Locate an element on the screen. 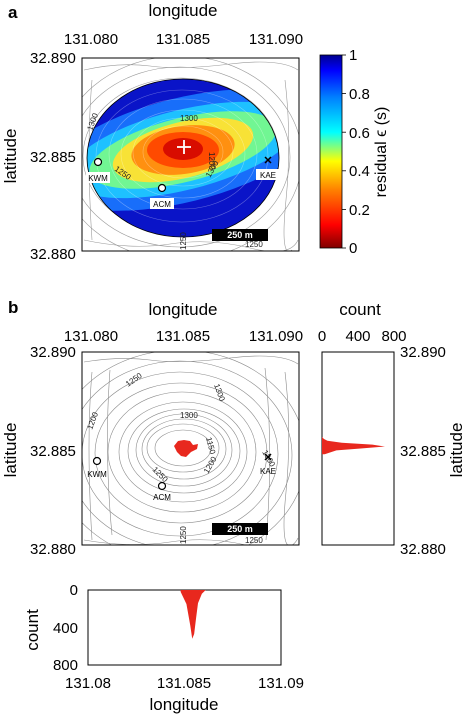  bottom-axis-label-b: longitude is located at coordinates (183, 704).